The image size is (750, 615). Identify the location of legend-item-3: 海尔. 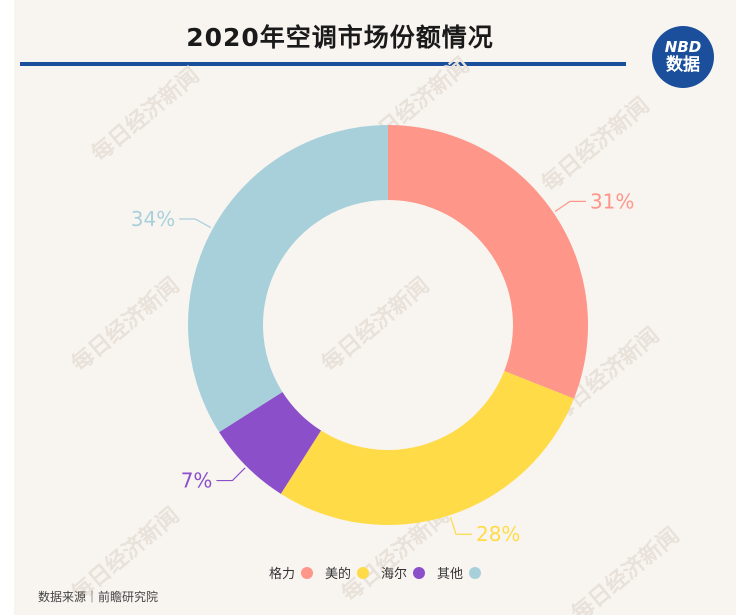
(403, 572).